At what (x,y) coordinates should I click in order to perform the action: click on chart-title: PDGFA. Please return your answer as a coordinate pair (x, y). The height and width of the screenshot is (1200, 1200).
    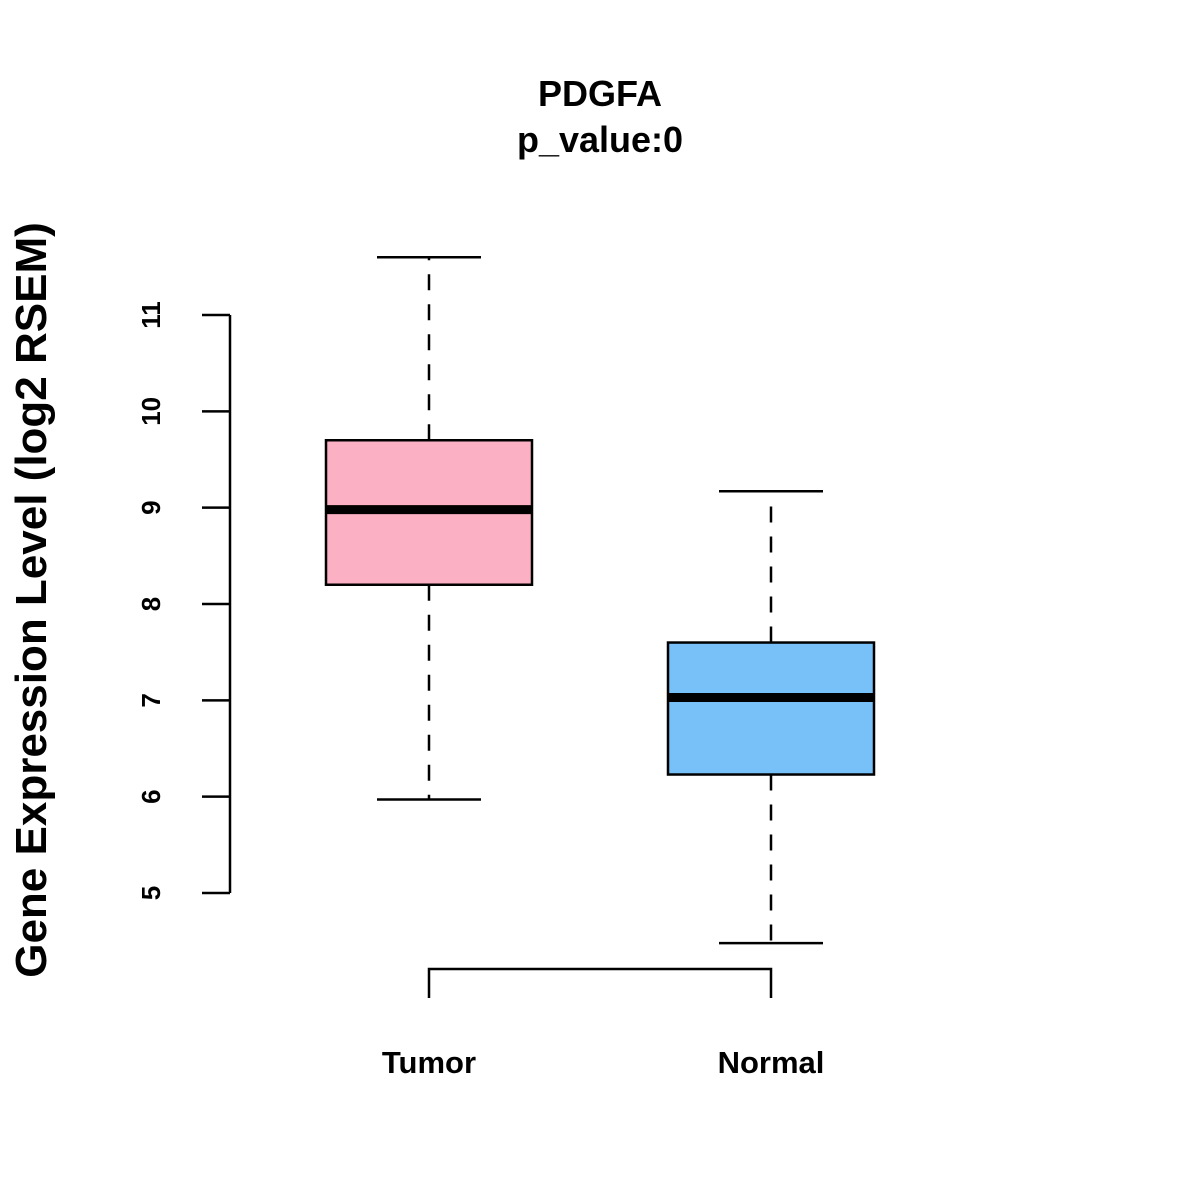
    Looking at the image, I should click on (600, 93).